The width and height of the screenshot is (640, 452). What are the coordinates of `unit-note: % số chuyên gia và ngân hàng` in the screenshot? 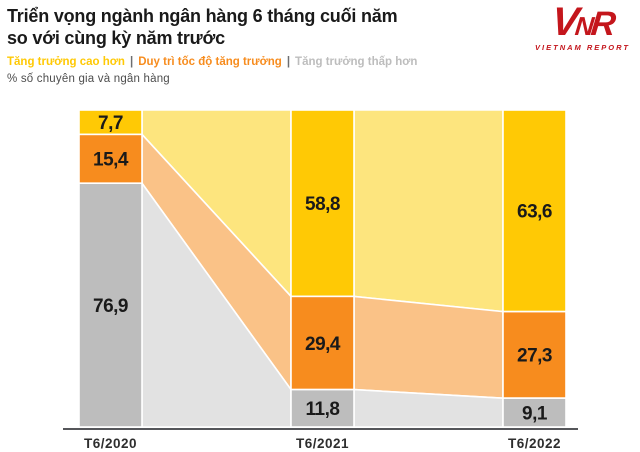 It's located at (88, 79).